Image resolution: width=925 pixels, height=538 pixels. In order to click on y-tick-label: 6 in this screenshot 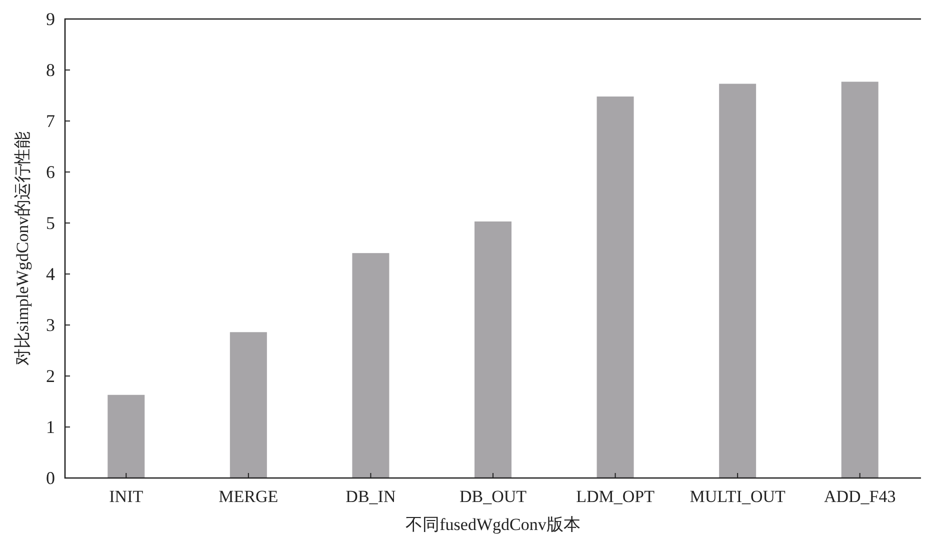, I will do `click(50, 172)`.